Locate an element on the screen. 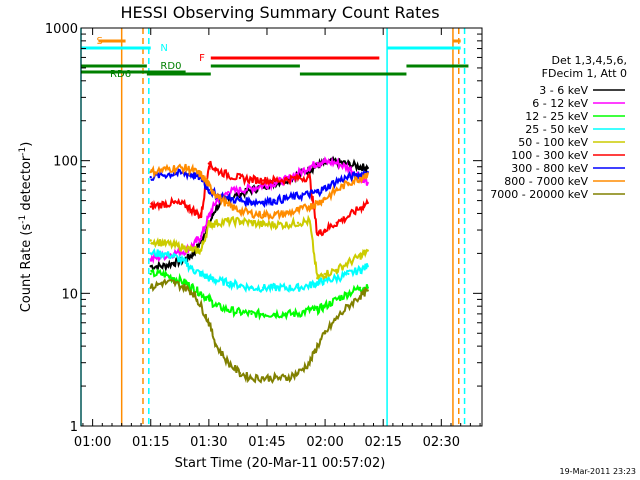 This screenshot has height=480, width=640. series-line-25-50-kev is located at coordinates (259, 270).